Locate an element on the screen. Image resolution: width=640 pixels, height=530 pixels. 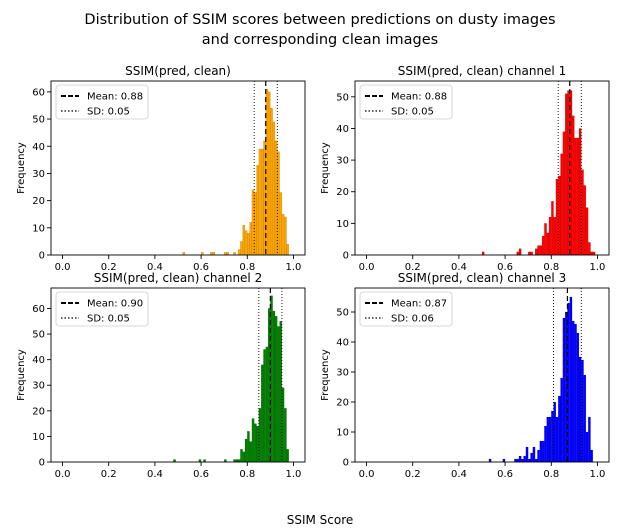
legend: Mean: 0.88 SD: 0.05 is located at coordinates (406, 102).